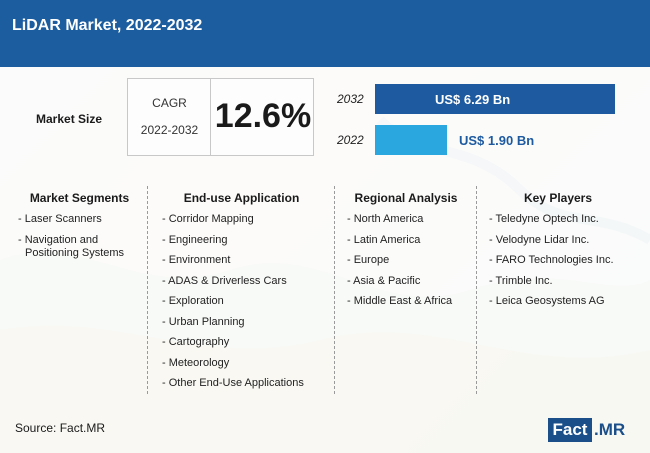 The width and height of the screenshot is (650, 453). I want to click on list-item: - ADAS & Driverless Cars, so click(224, 280).